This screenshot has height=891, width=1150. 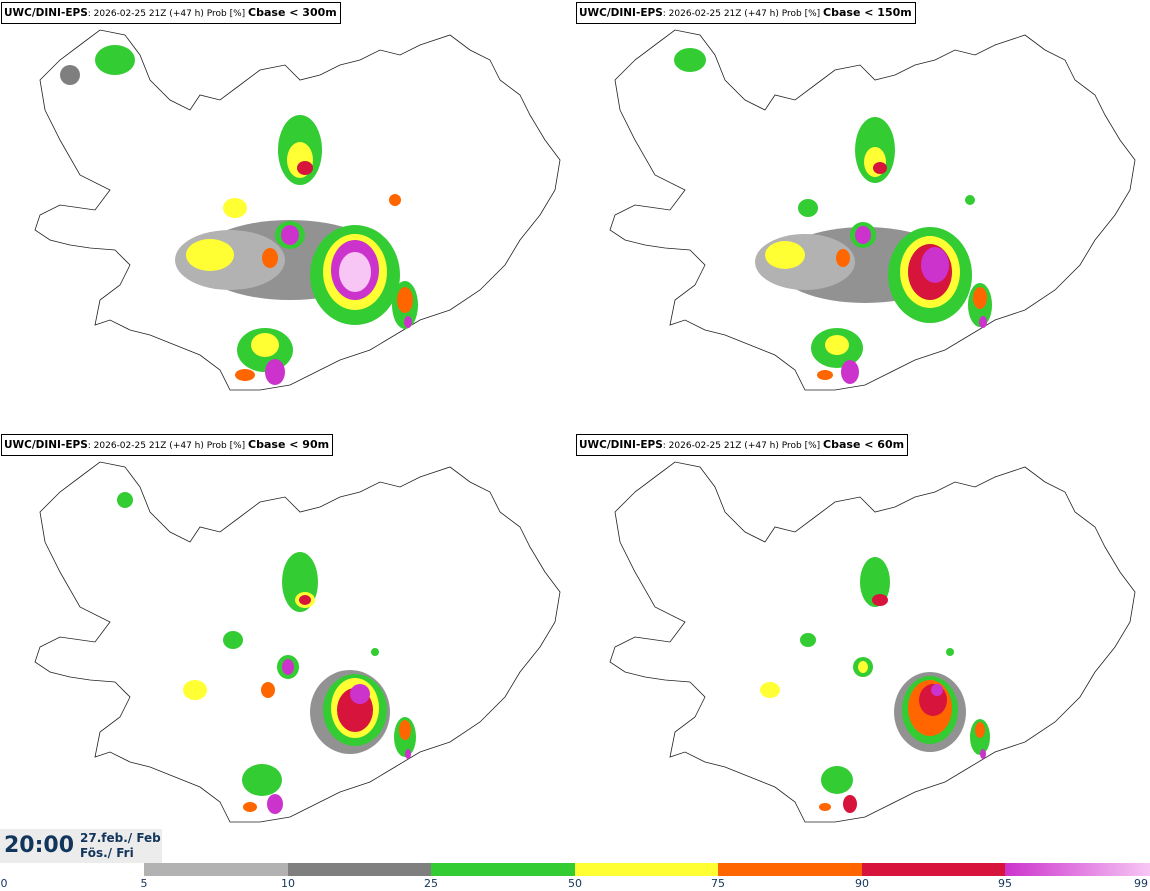 I want to click on valid-time-box: 20:00 27.feb./ Feb Fös./ Fri, so click(x=81, y=846).